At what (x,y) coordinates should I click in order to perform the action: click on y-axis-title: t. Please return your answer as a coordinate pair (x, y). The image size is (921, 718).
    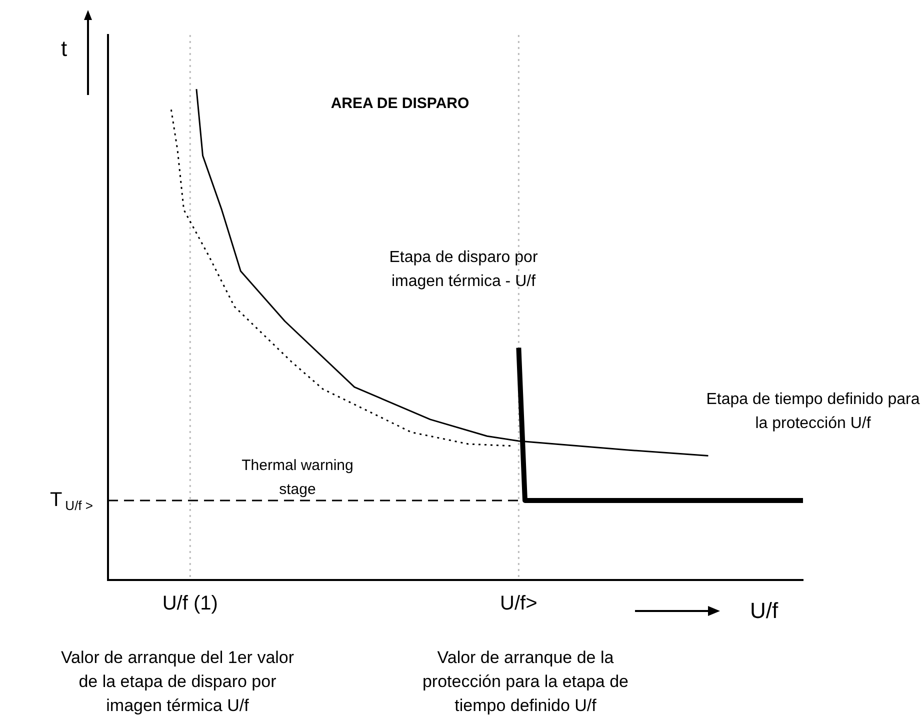
    Looking at the image, I should click on (64, 49).